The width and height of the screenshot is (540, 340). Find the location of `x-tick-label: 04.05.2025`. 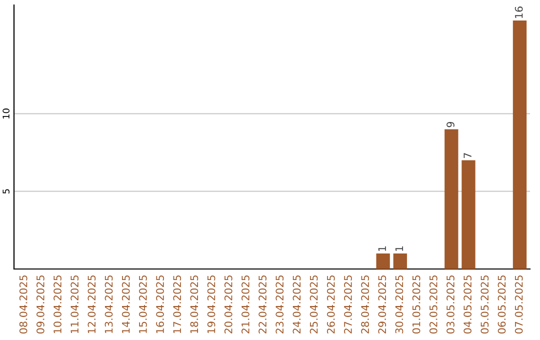

x-tick-label: 04.05.2025 is located at coordinates (468, 304).